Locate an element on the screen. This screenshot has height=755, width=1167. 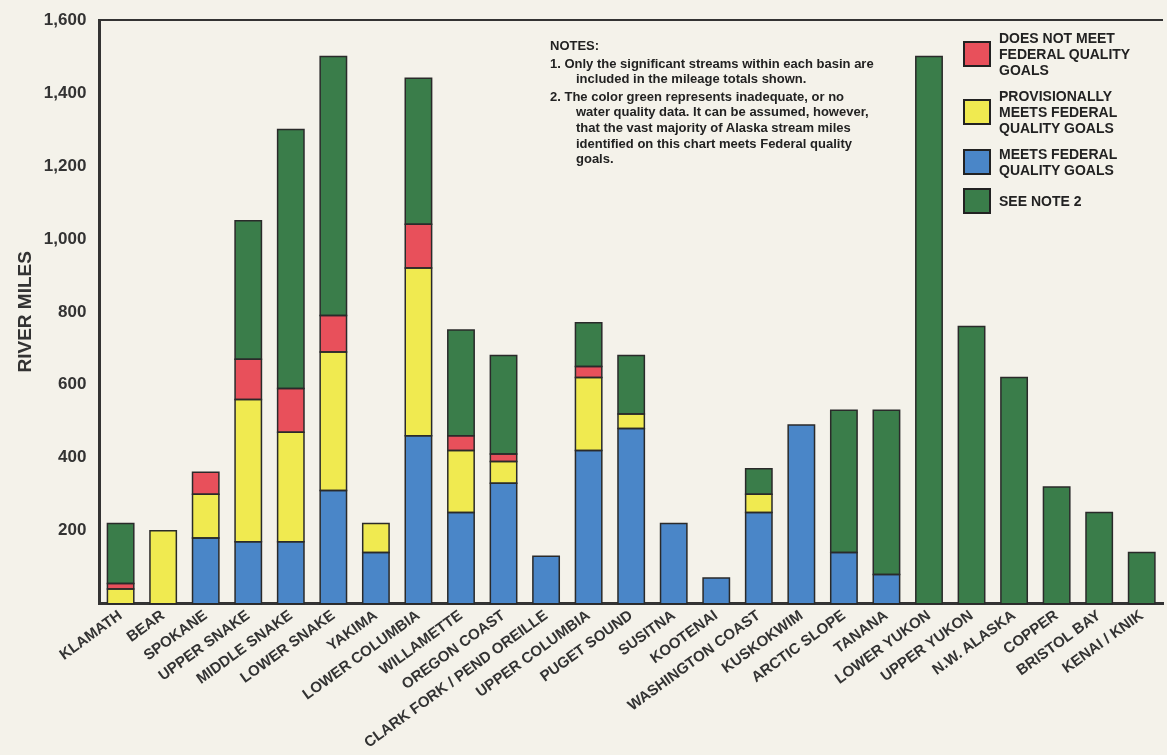
annotation: 2. The color green represents inadequate, or no water quality data. It can be assumed, however, that the vast majority of Alaska stream miles identified on this chart meets Federal quality goals. is located at coordinates (710, 127).